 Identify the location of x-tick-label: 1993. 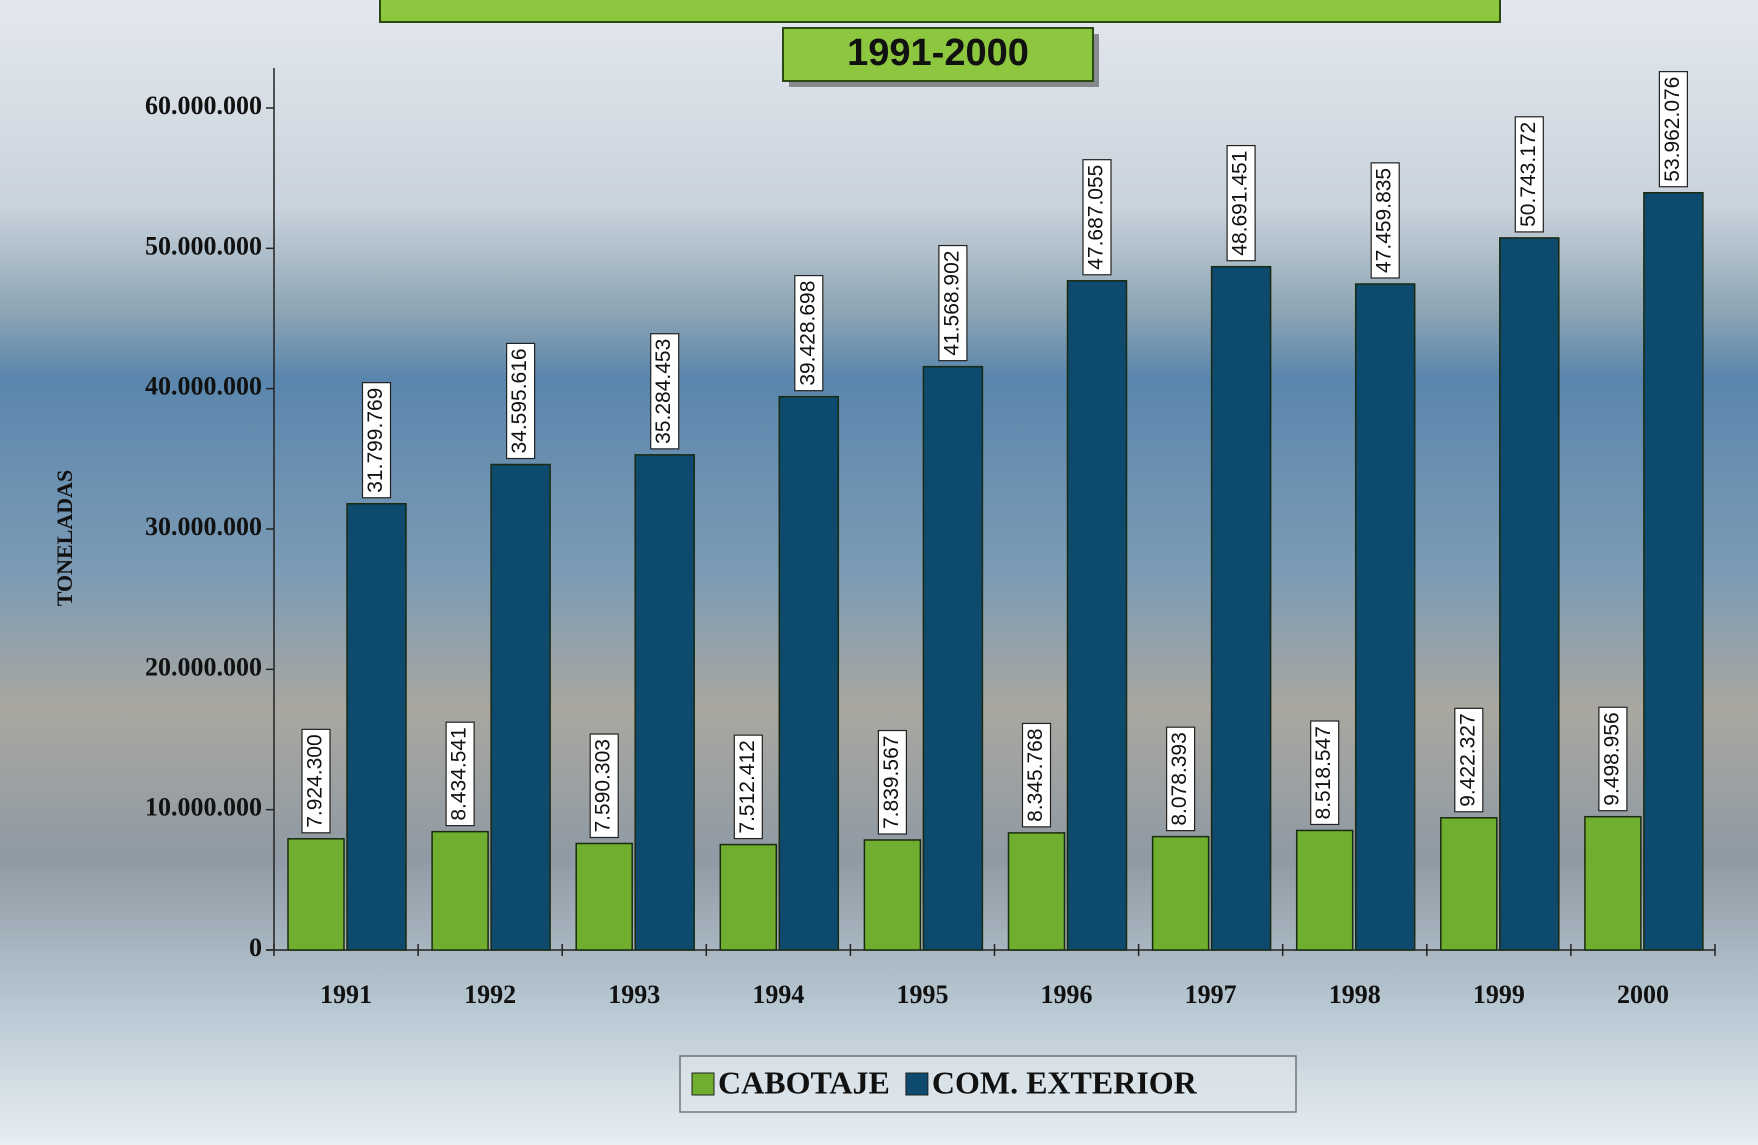
(634, 994).